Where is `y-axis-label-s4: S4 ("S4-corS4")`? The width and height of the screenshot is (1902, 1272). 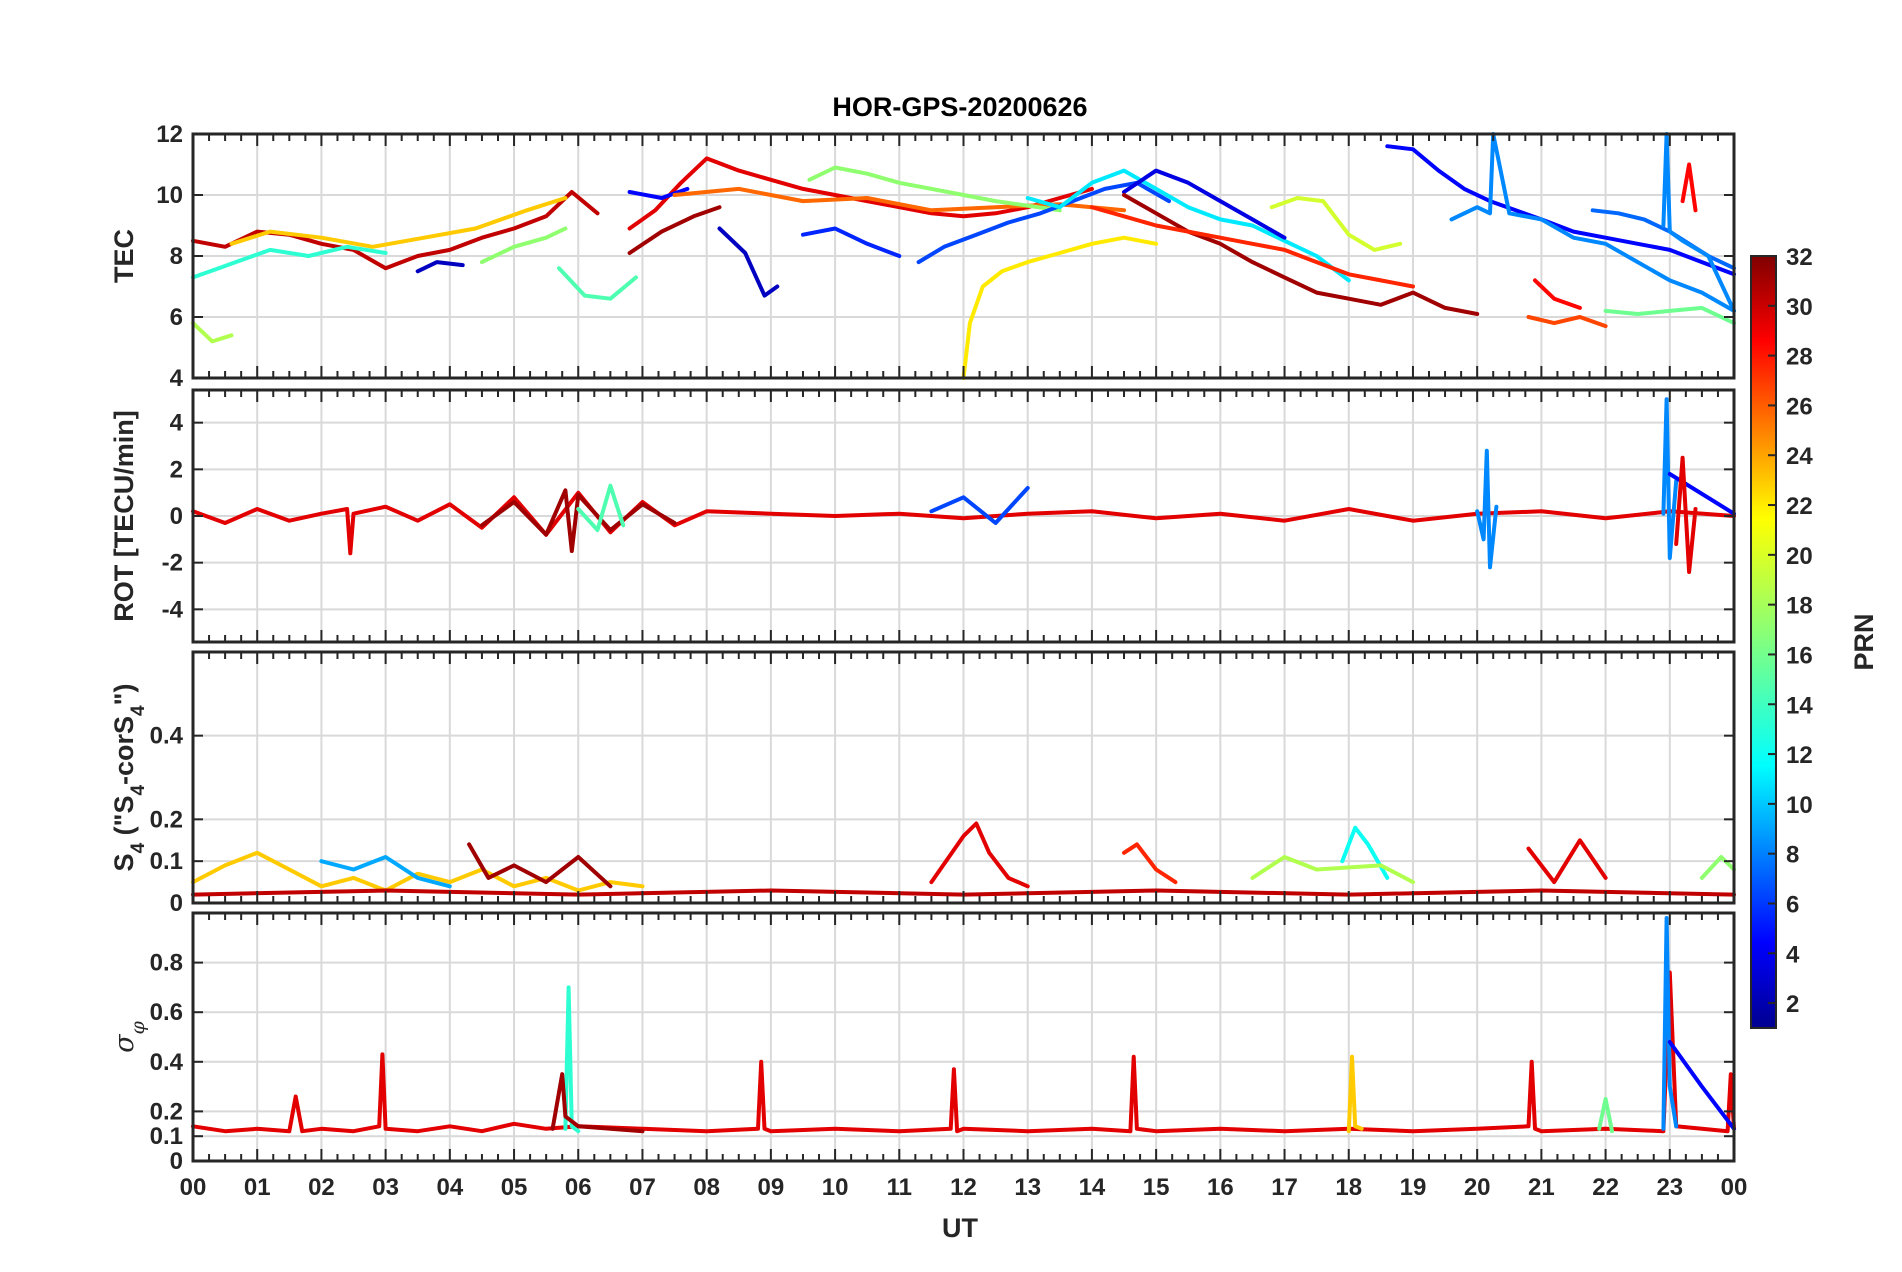
y-axis-label-s4: S4 ("S4-corS4") is located at coordinates (129, 778).